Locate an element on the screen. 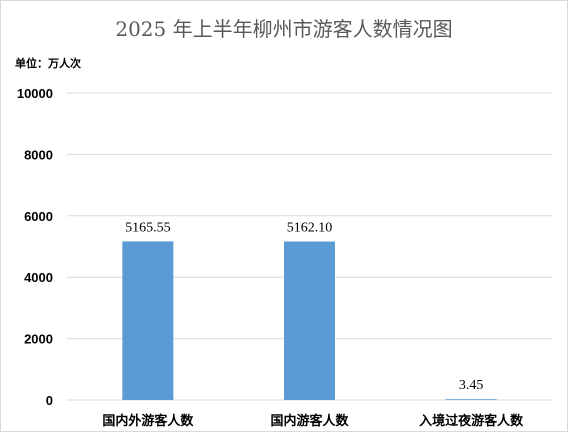 The image size is (568, 432). y-tick-label: 6000 is located at coordinates (38, 216).